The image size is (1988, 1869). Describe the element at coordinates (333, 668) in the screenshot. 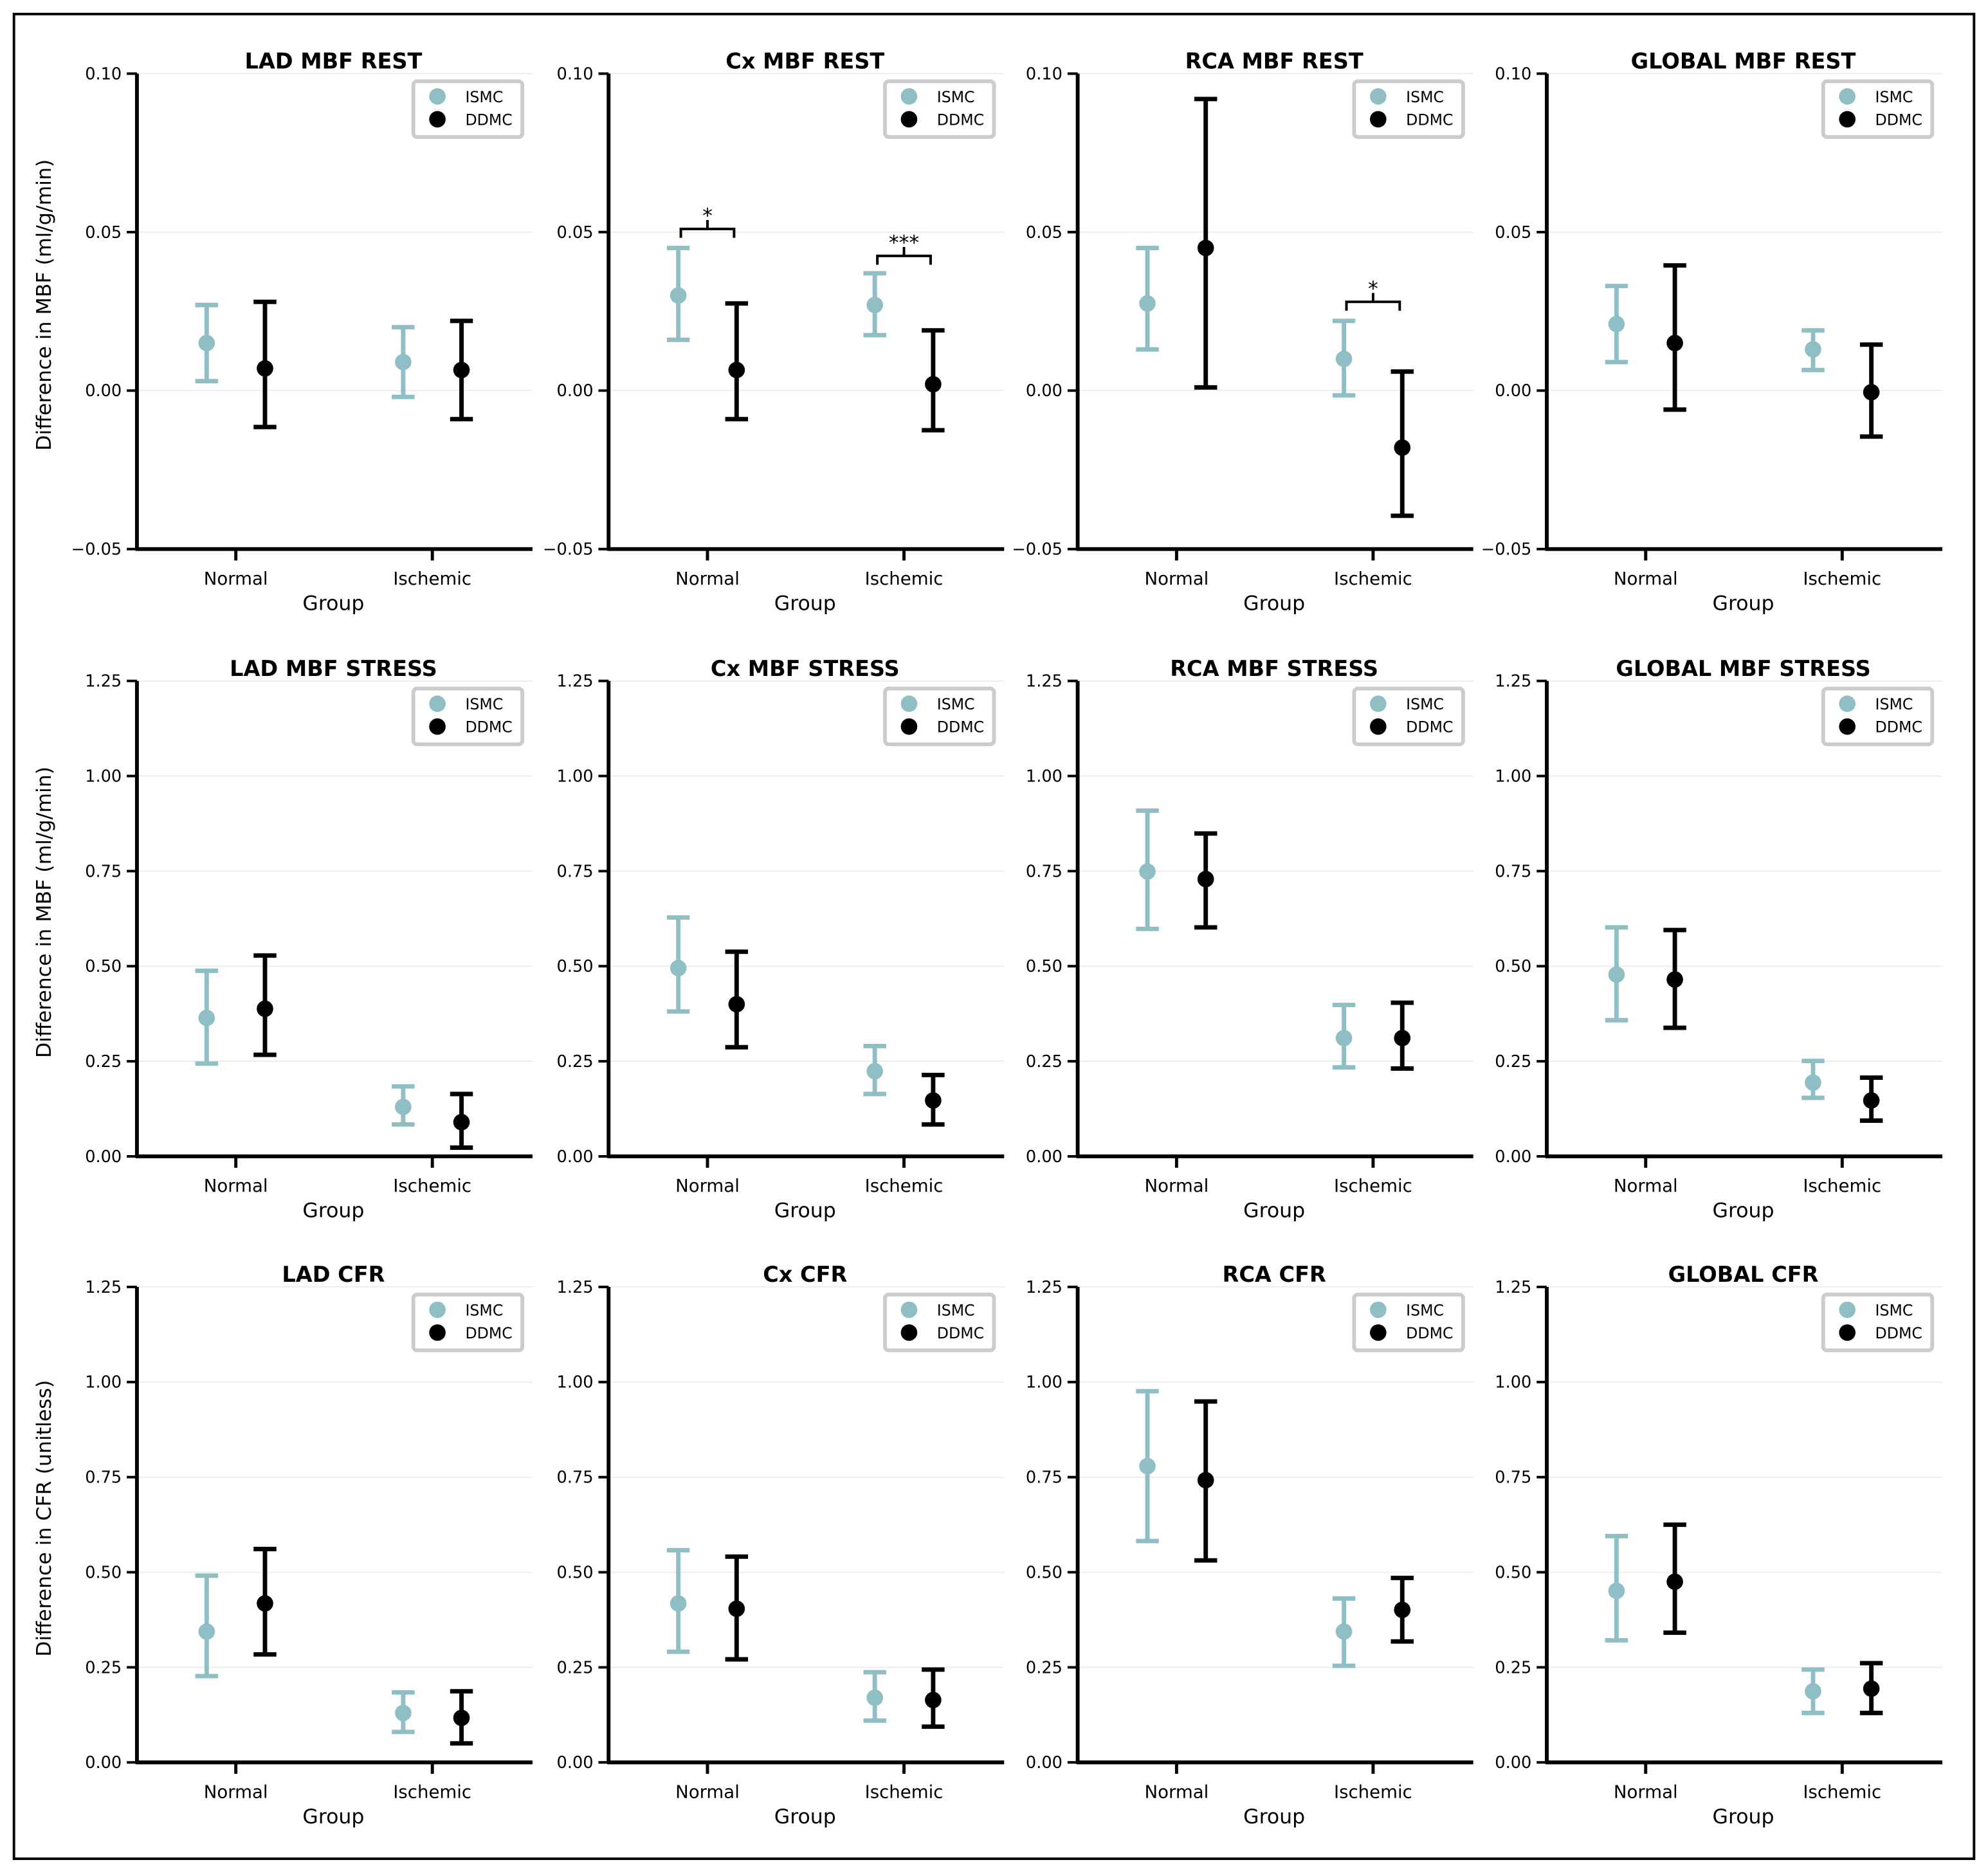

I see `chart-title: LAD MBF STRESS` at that location.